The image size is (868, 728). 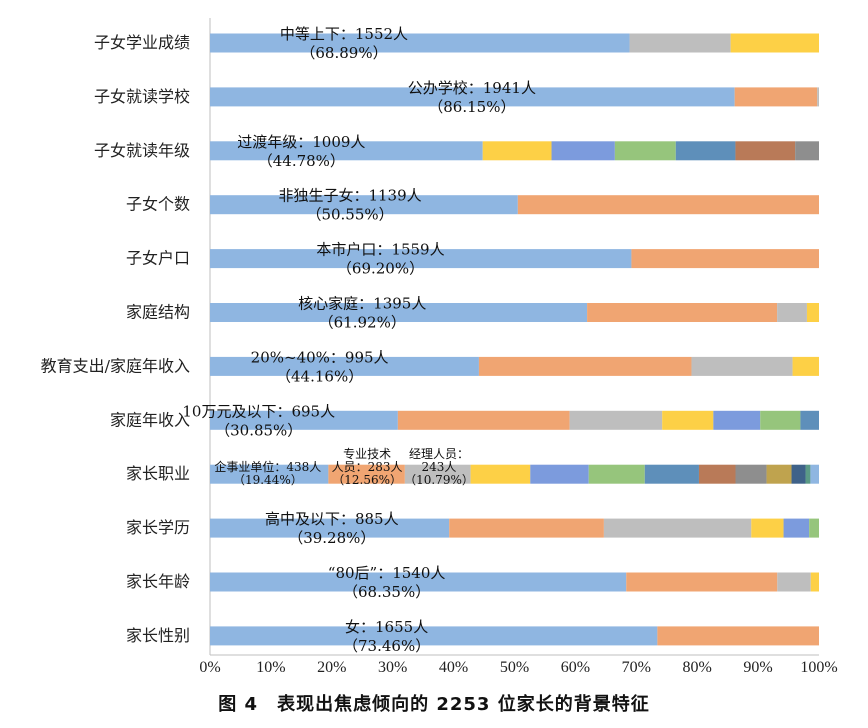 I want to click on category-label: 子女就读学校, so click(x=142, y=96).